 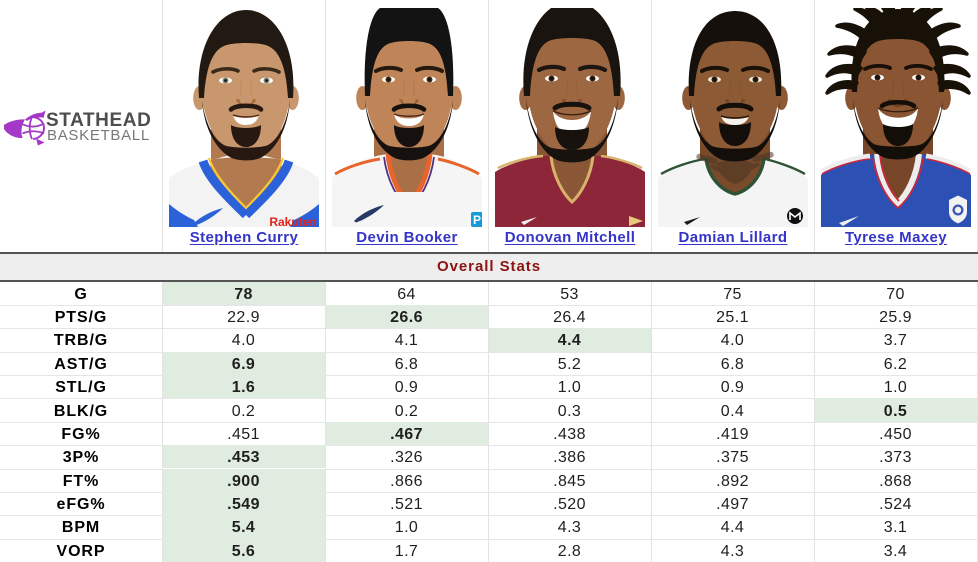 What do you see at coordinates (98, 120) in the screenshot?
I see `svg-text: STATHEAD` at bounding box center [98, 120].